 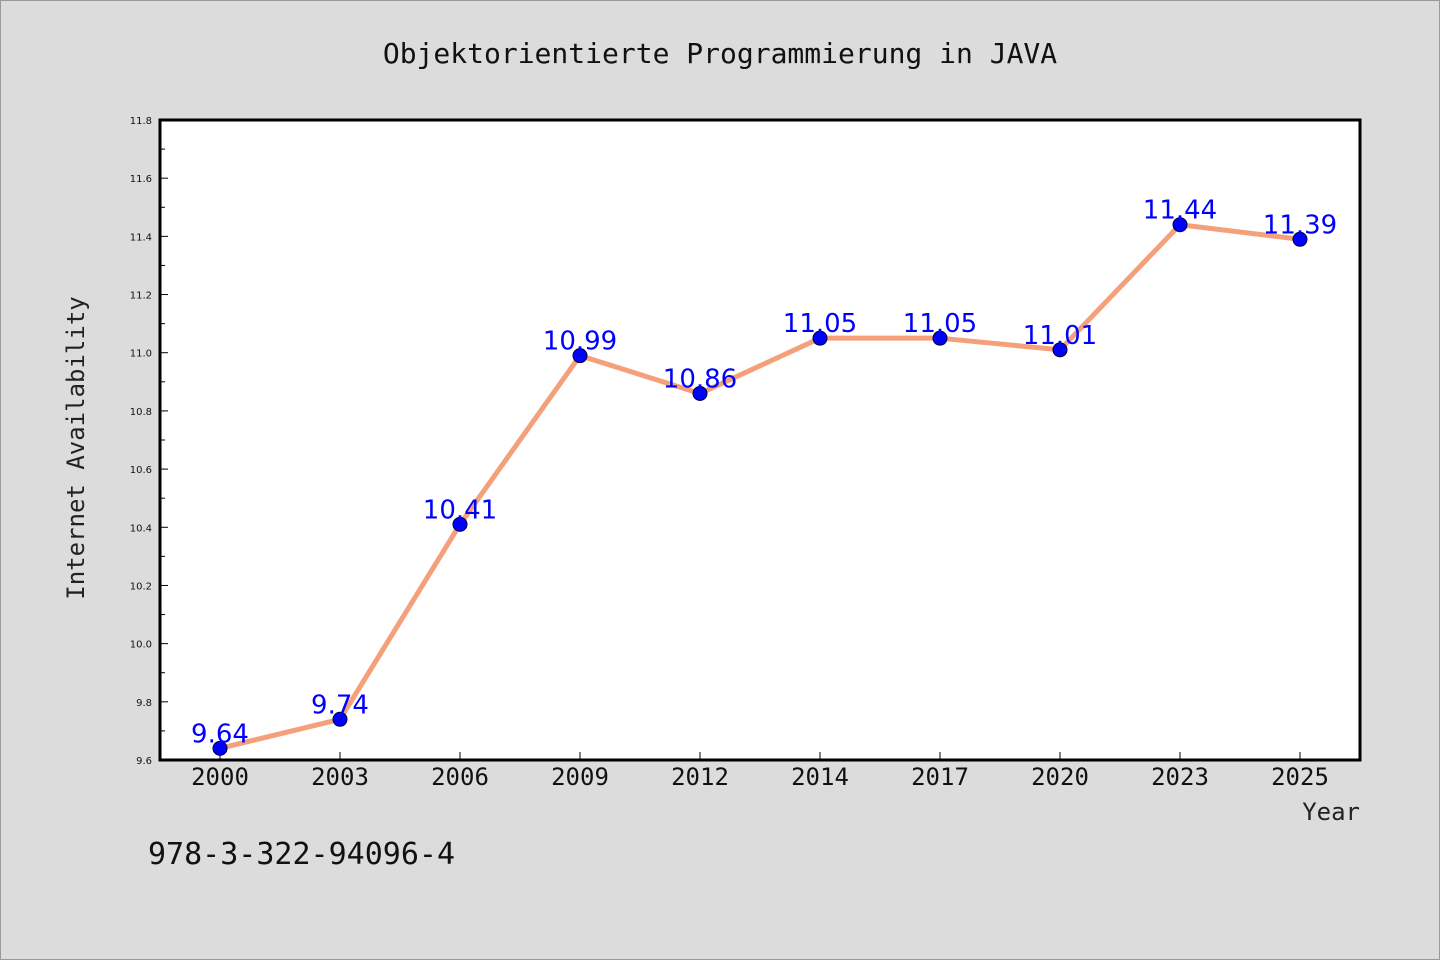 What do you see at coordinates (720, 53) in the screenshot?
I see `chart-title: Objektorientierte Programmierung in JAVA` at bounding box center [720, 53].